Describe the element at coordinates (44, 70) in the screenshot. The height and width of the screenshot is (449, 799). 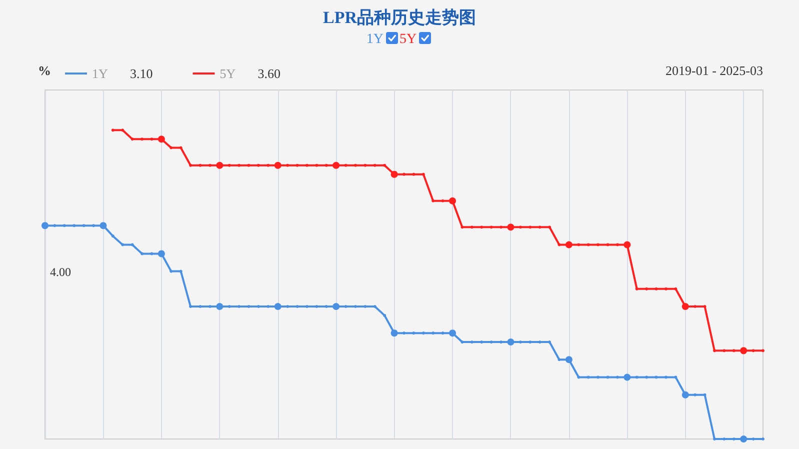
I see `y-axis-title: %` at that location.